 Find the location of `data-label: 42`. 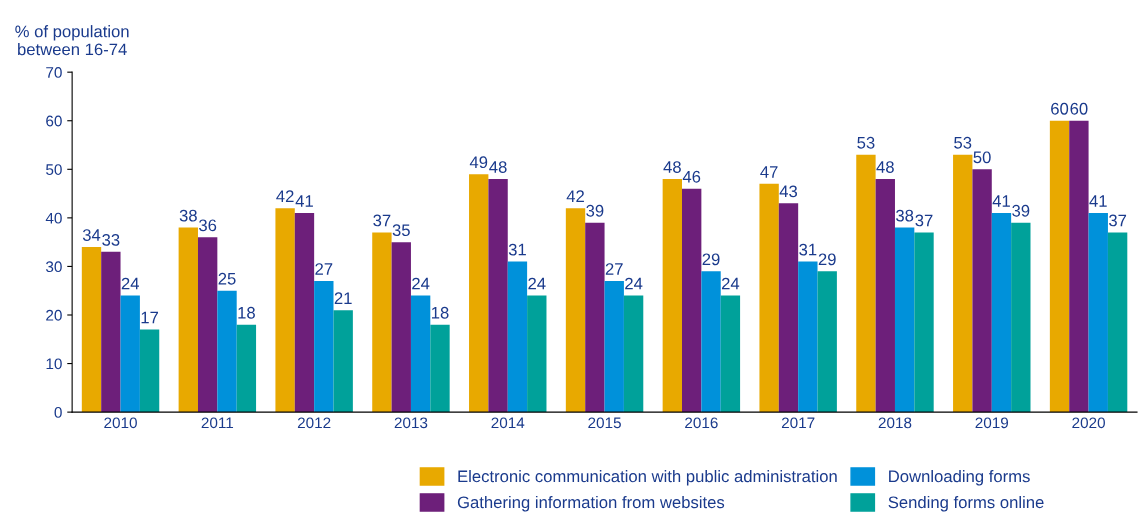

data-label: 42 is located at coordinates (575, 196).